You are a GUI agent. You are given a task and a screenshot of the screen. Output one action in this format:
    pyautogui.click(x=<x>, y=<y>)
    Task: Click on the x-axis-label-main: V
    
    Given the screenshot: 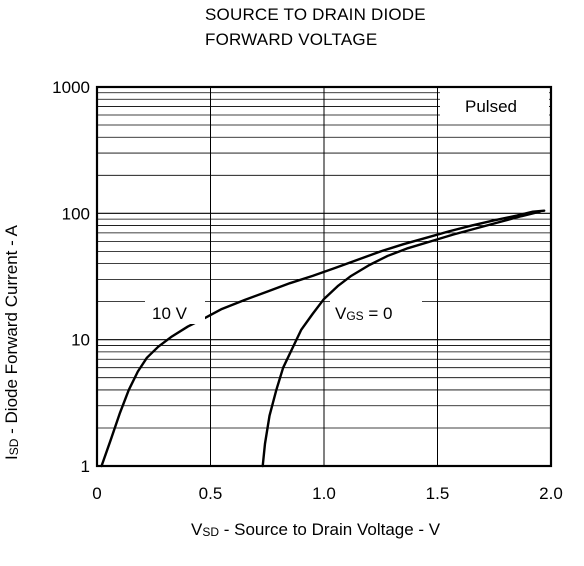 What is the action you would take?
    pyautogui.click(x=197, y=529)
    